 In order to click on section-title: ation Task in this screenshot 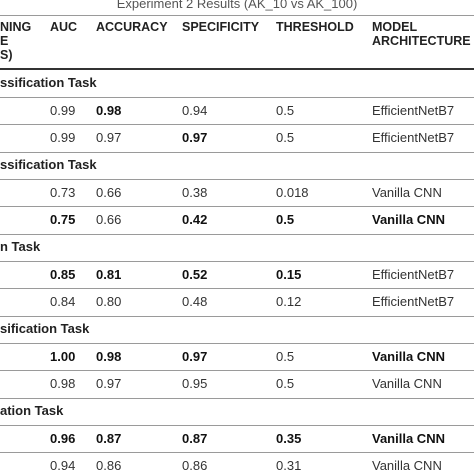, I will do `click(32, 410)`.